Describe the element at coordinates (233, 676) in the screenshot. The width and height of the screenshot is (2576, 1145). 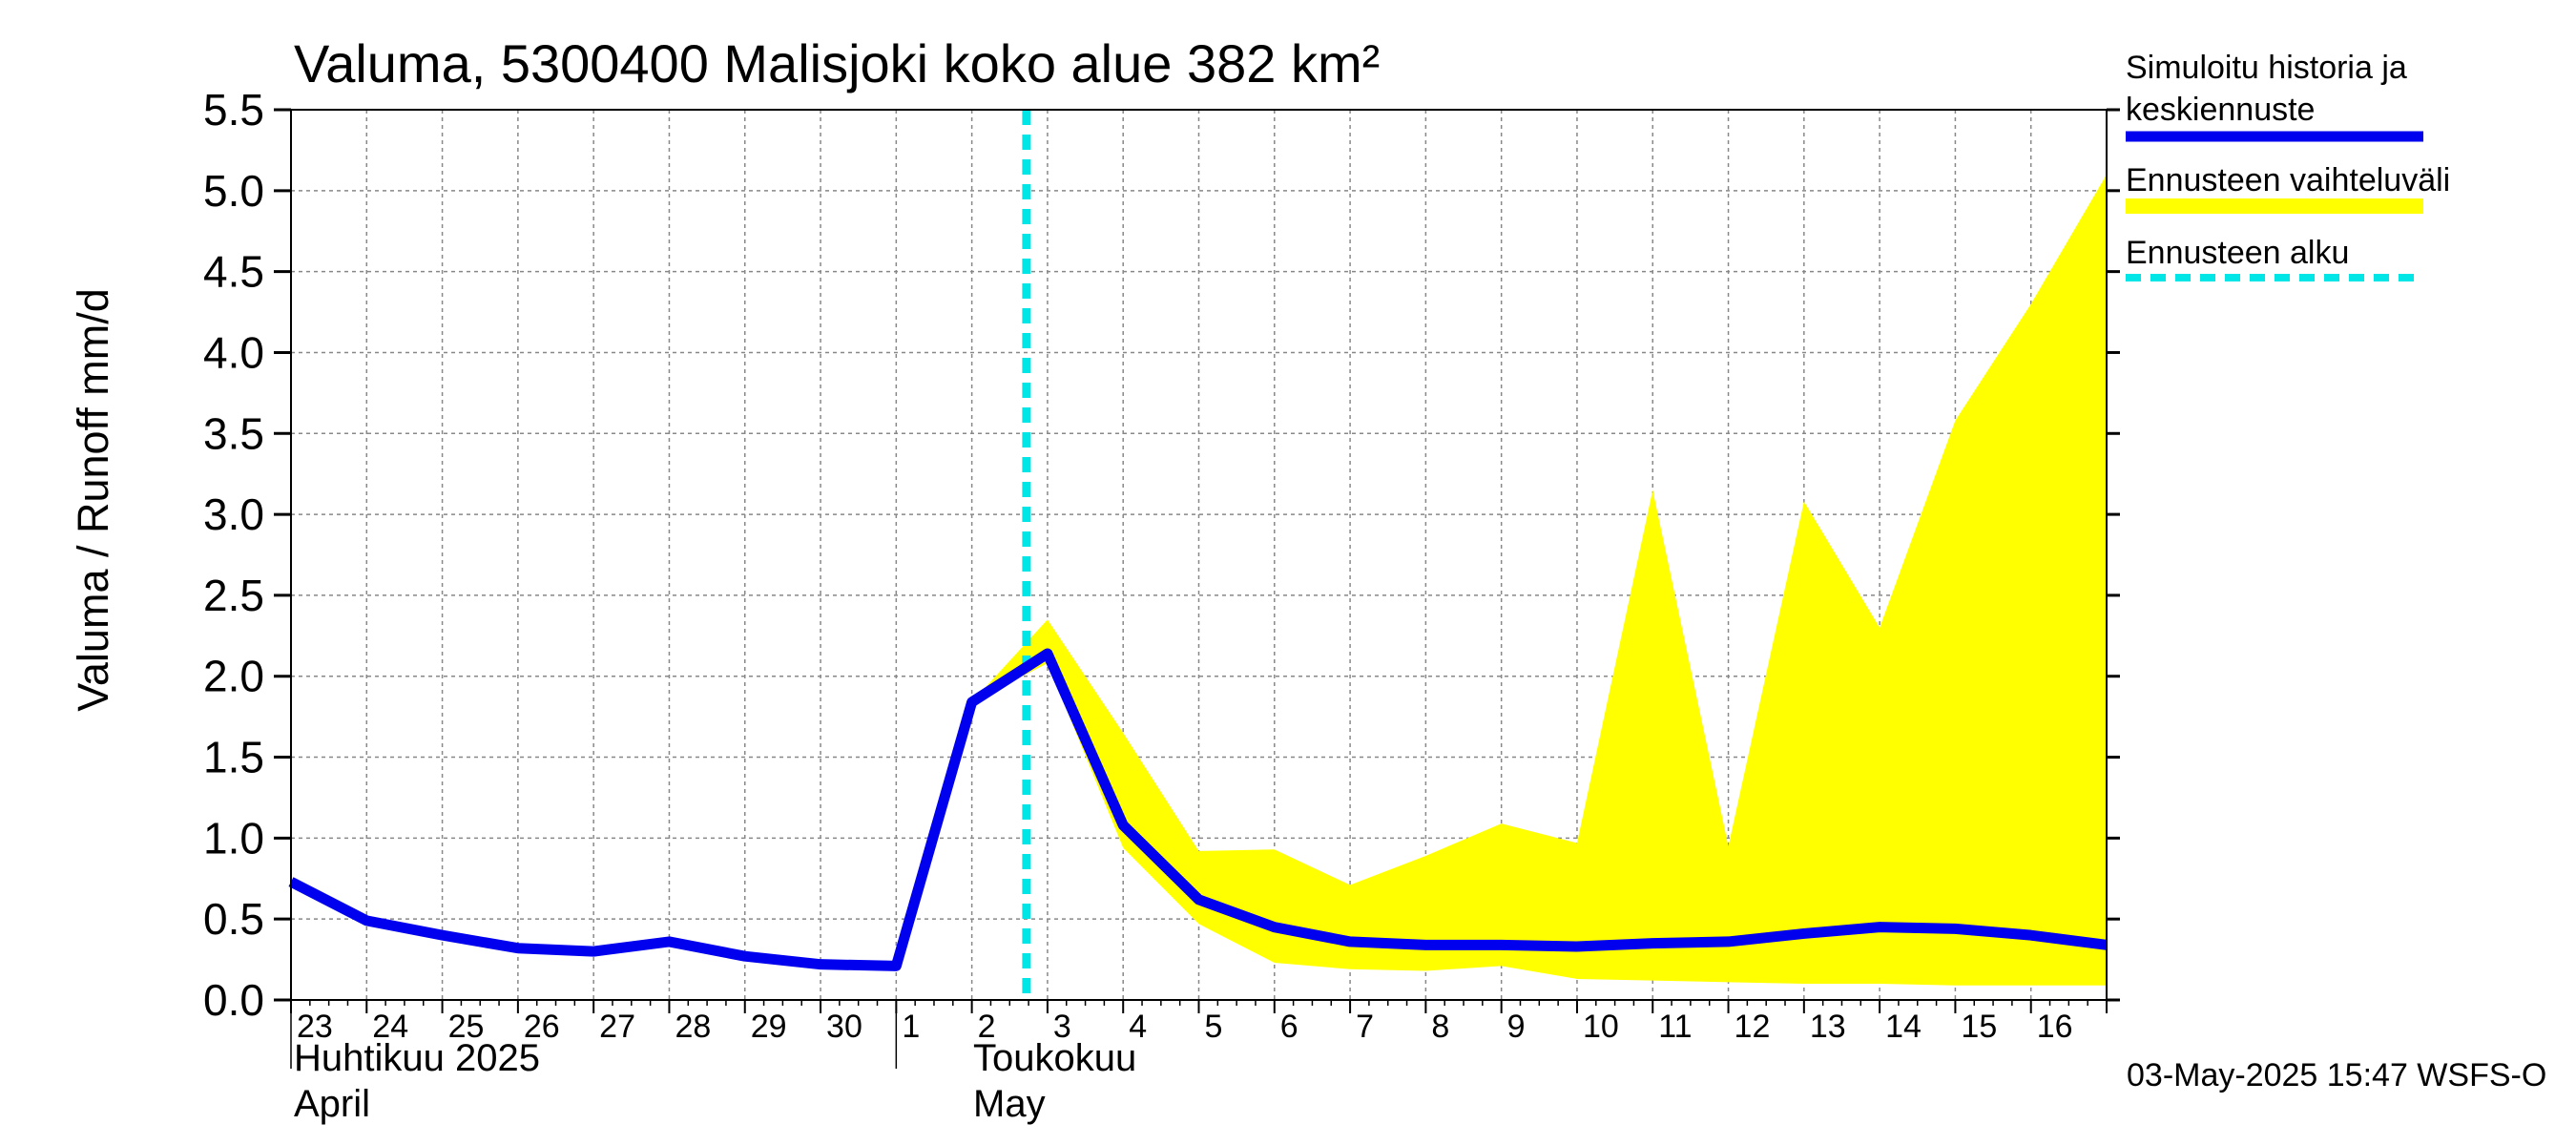
I see `y-tick-label: 2.0` at that location.